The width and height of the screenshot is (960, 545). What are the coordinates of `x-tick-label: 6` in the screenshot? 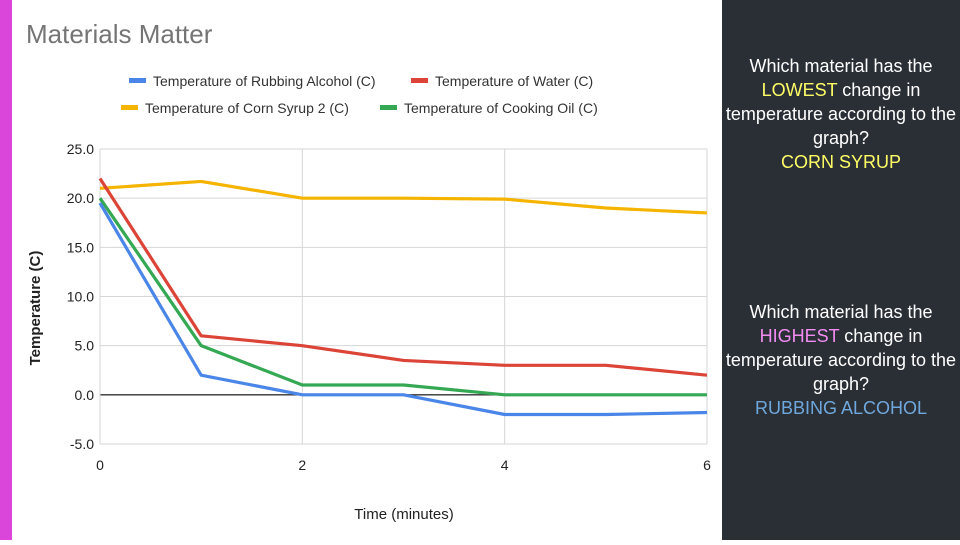 It's located at (707, 465).